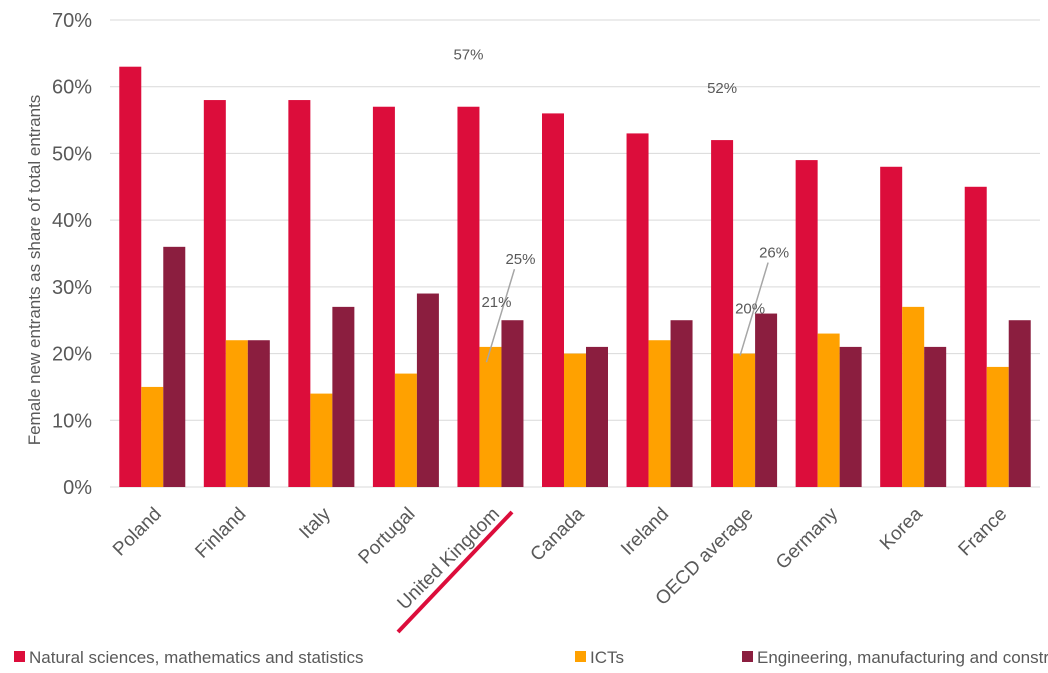 This screenshot has height=673, width=1048. What do you see at coordinates (72, 254) in the screenshot?
I see `y-axis-ticks: 0% 10% 20% 30% 40% 50% 60% 70%` at bounding box center [72, 254].